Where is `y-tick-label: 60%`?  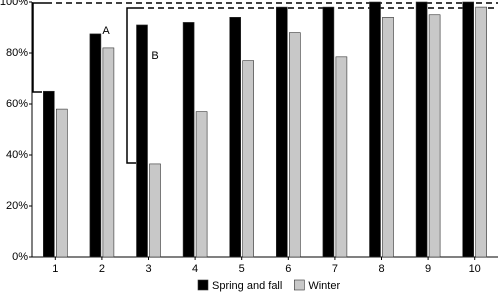 y-tick-label: 60% is located at coordinates (17, 104).